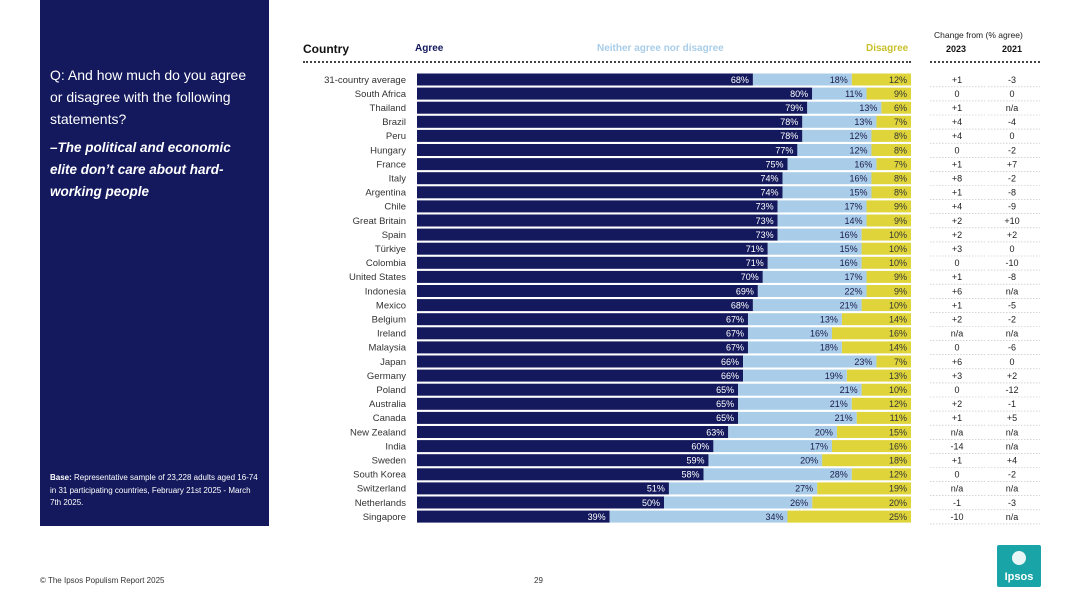 This screenshot has height=607, width=1080. I want to click on country-label: Indonesia, so click(386, 291).